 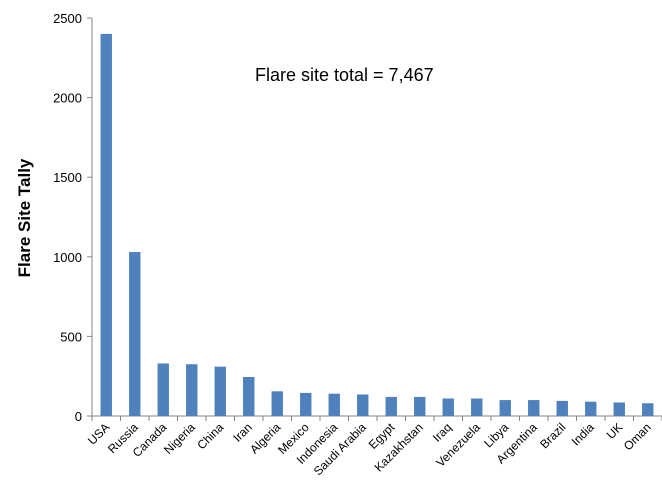 I want to click on bar-indonesia, so click(x=334, y=404).